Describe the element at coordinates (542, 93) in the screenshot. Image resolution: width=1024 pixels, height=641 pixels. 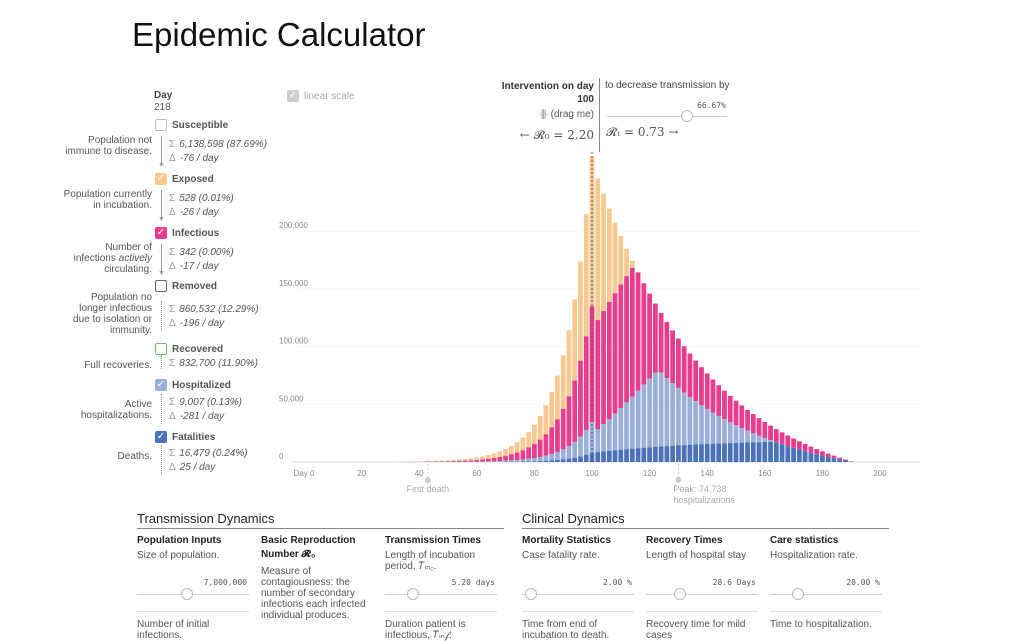
I see `intervention-label: Intervention on day 100` at that location.